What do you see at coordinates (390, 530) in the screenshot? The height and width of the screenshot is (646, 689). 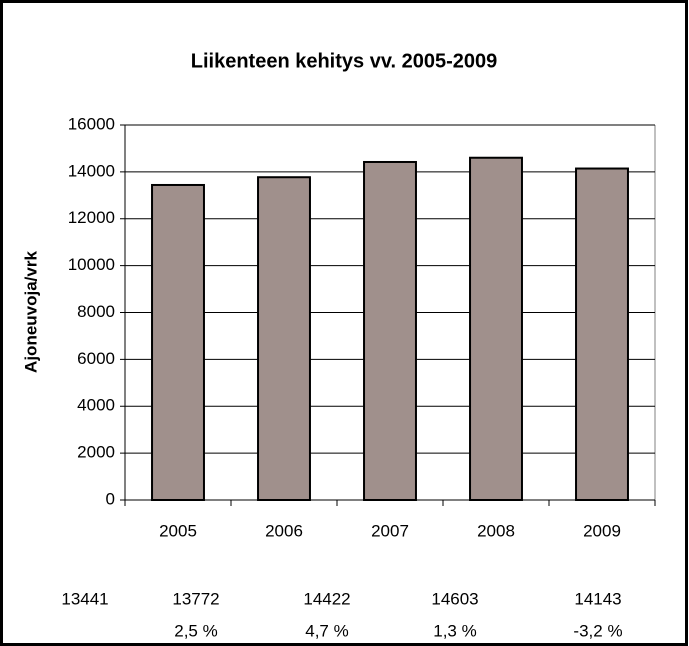 I see `x-tick-label: 2007` at bounding box center [390, 530].